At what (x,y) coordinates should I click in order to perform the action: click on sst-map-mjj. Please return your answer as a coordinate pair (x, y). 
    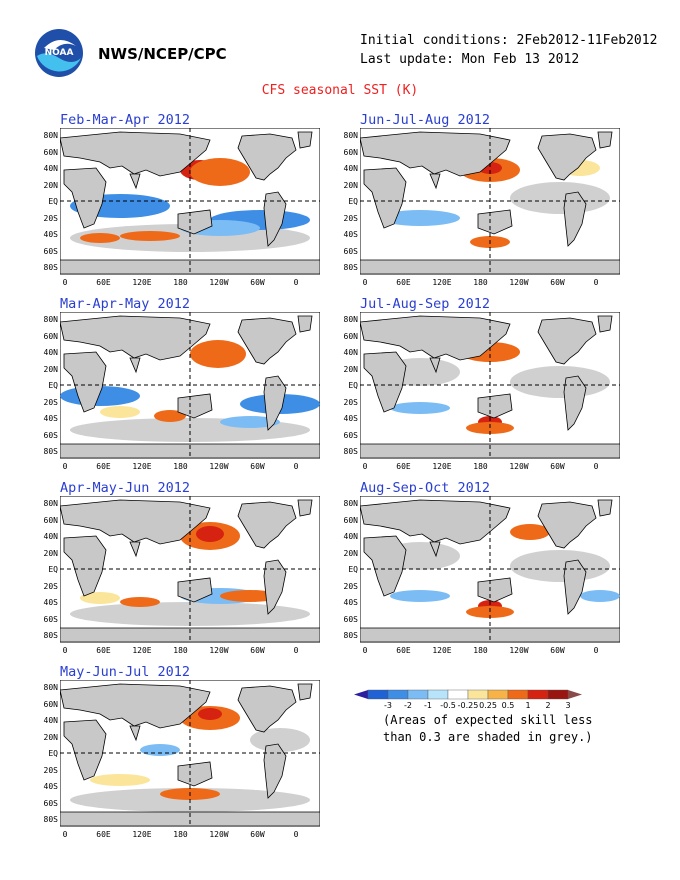
    Looking at the image, I should click on (190, 755).